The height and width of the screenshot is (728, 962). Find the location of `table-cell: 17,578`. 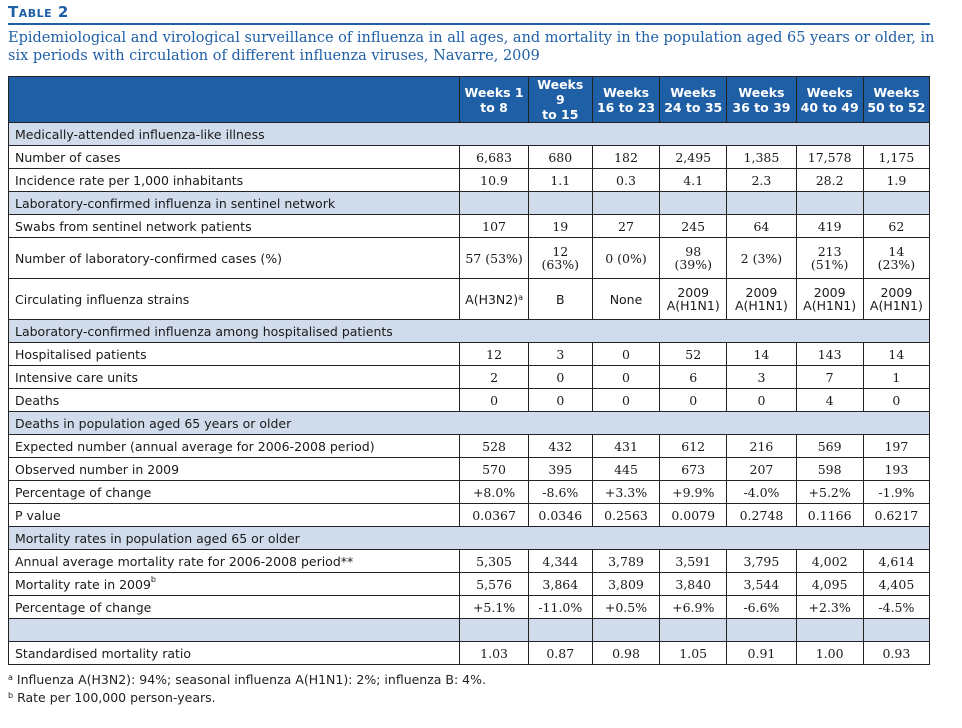

table-cell: 17,578 is located at coordinates (829, 157).